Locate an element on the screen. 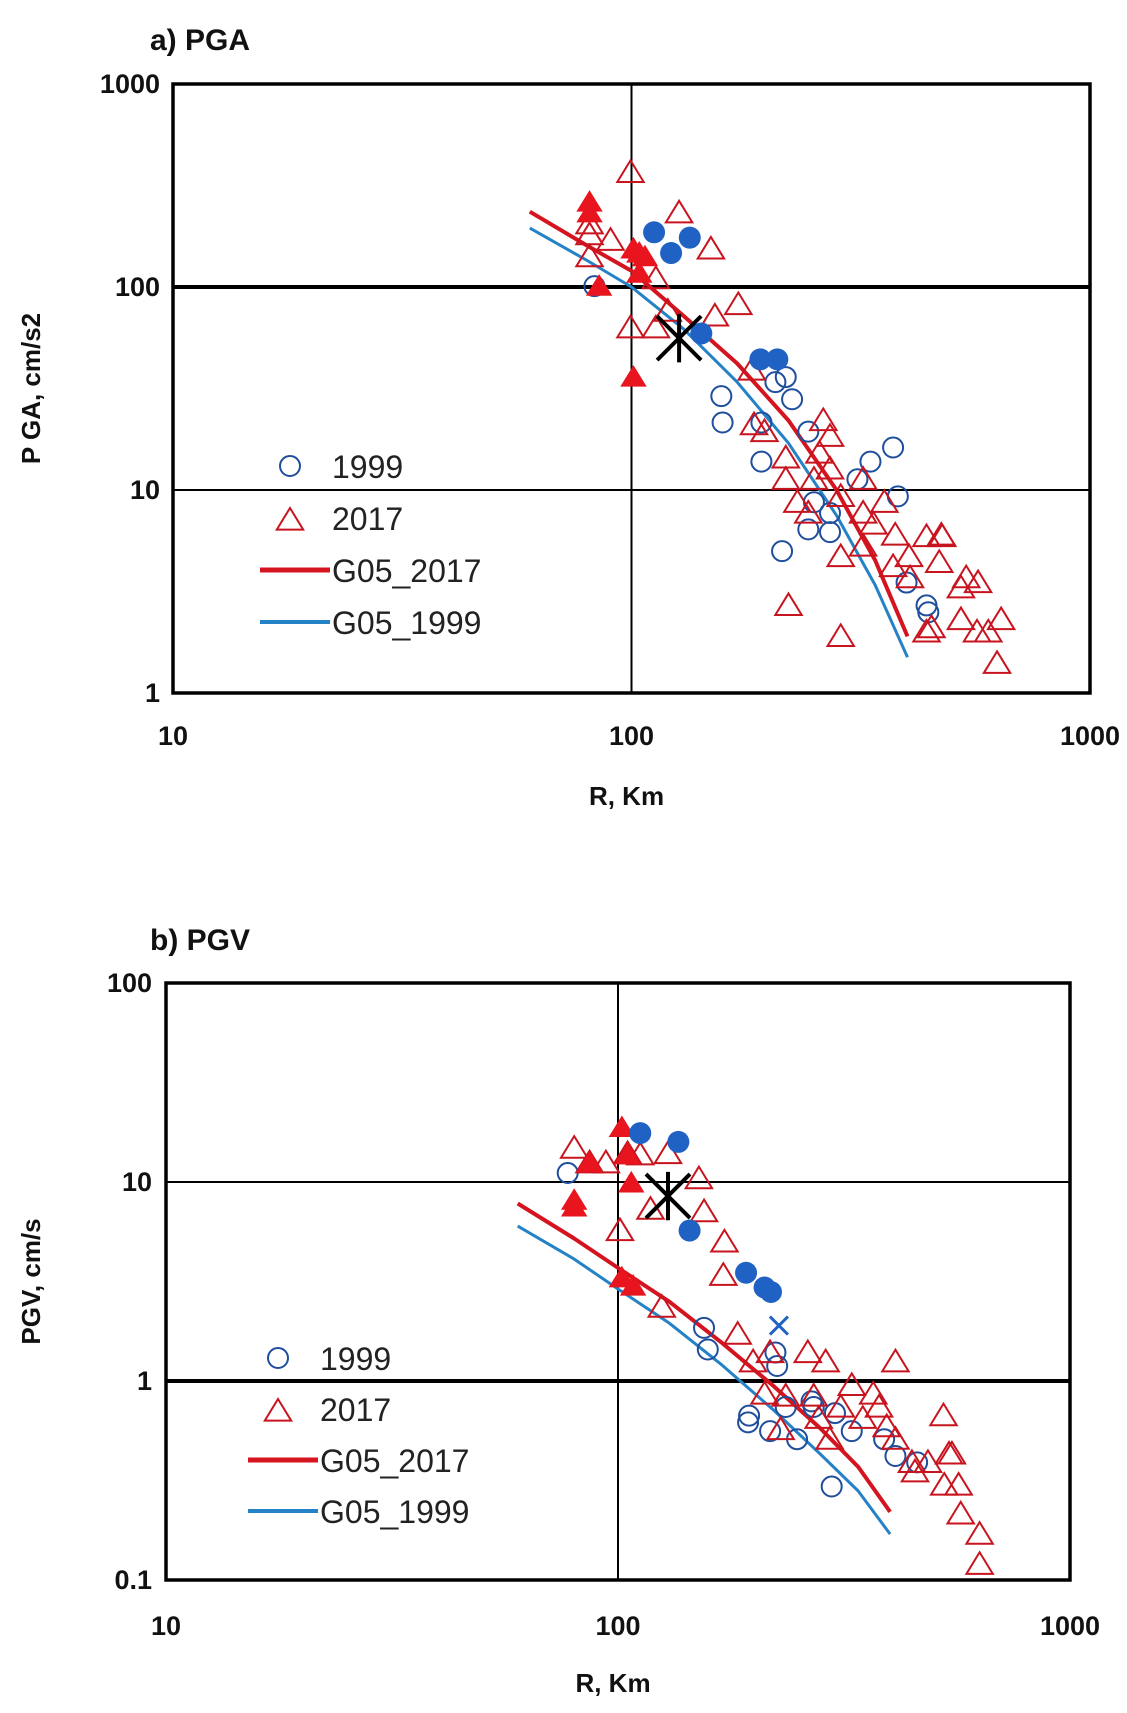 Image resolution: width=1127 pixels, height=1713 pixels. x-tick-label: 1000 is located at coordinates (1090, 736).